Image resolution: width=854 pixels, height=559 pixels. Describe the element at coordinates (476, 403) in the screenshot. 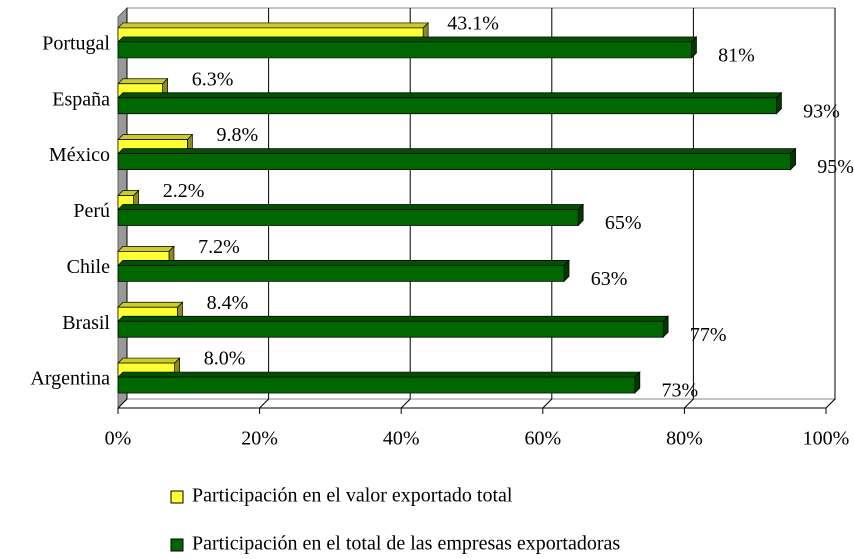

I see `floor` at that location.